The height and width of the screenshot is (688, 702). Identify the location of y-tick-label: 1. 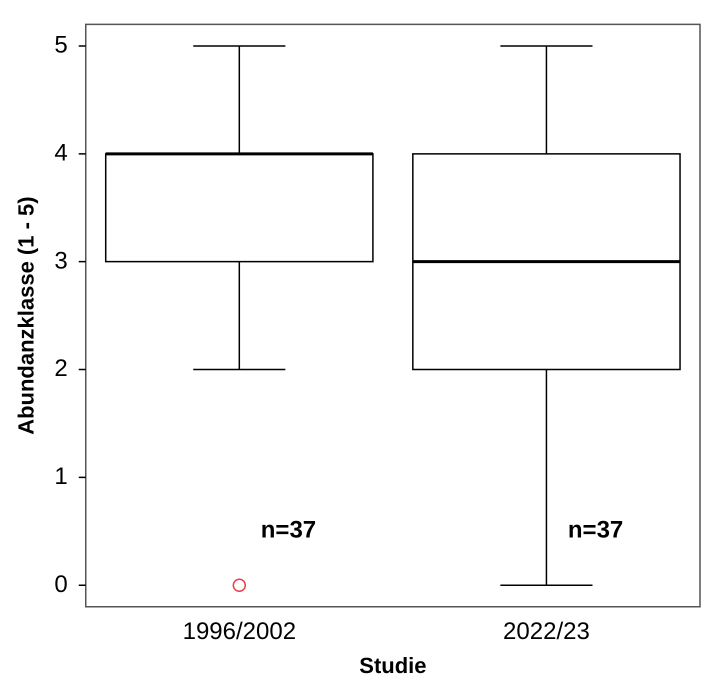
(61, 476).